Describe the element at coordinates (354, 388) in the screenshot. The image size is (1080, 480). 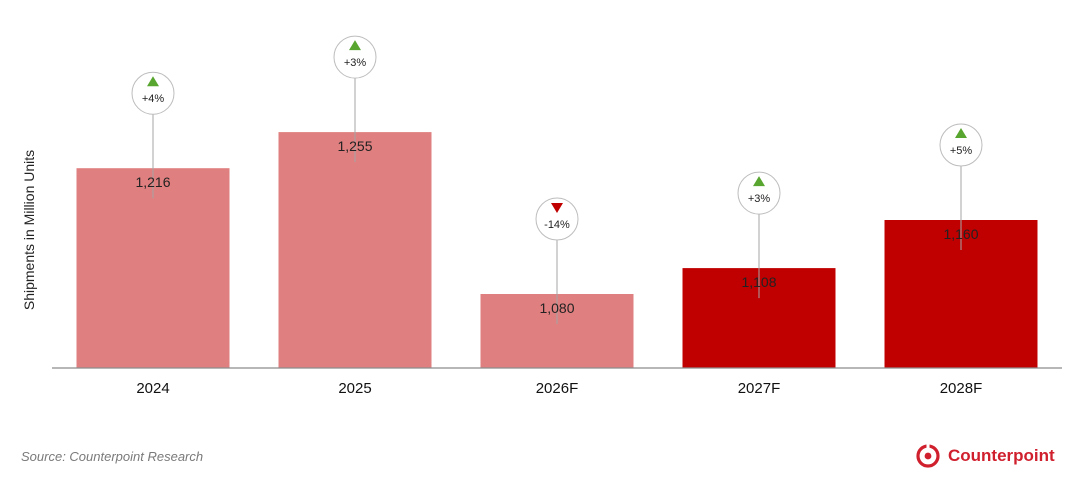
I see `x-tick-label: 2025` at that location.